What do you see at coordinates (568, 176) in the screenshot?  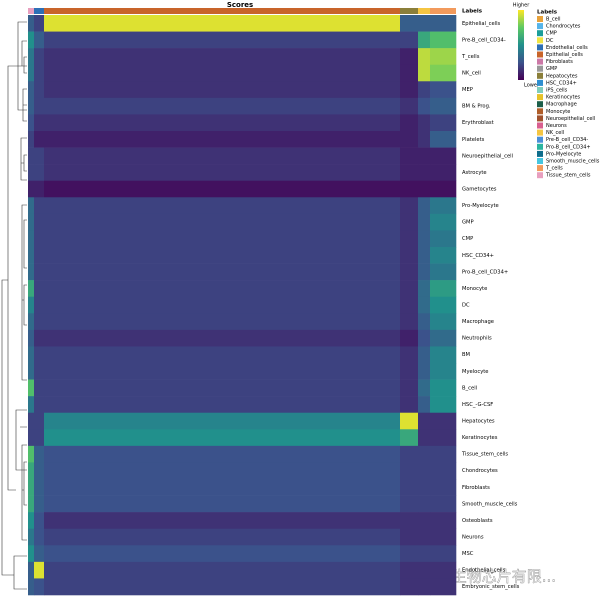 I see `legend-label: Tissue_stem_cells` at bounding box center [568, 176].